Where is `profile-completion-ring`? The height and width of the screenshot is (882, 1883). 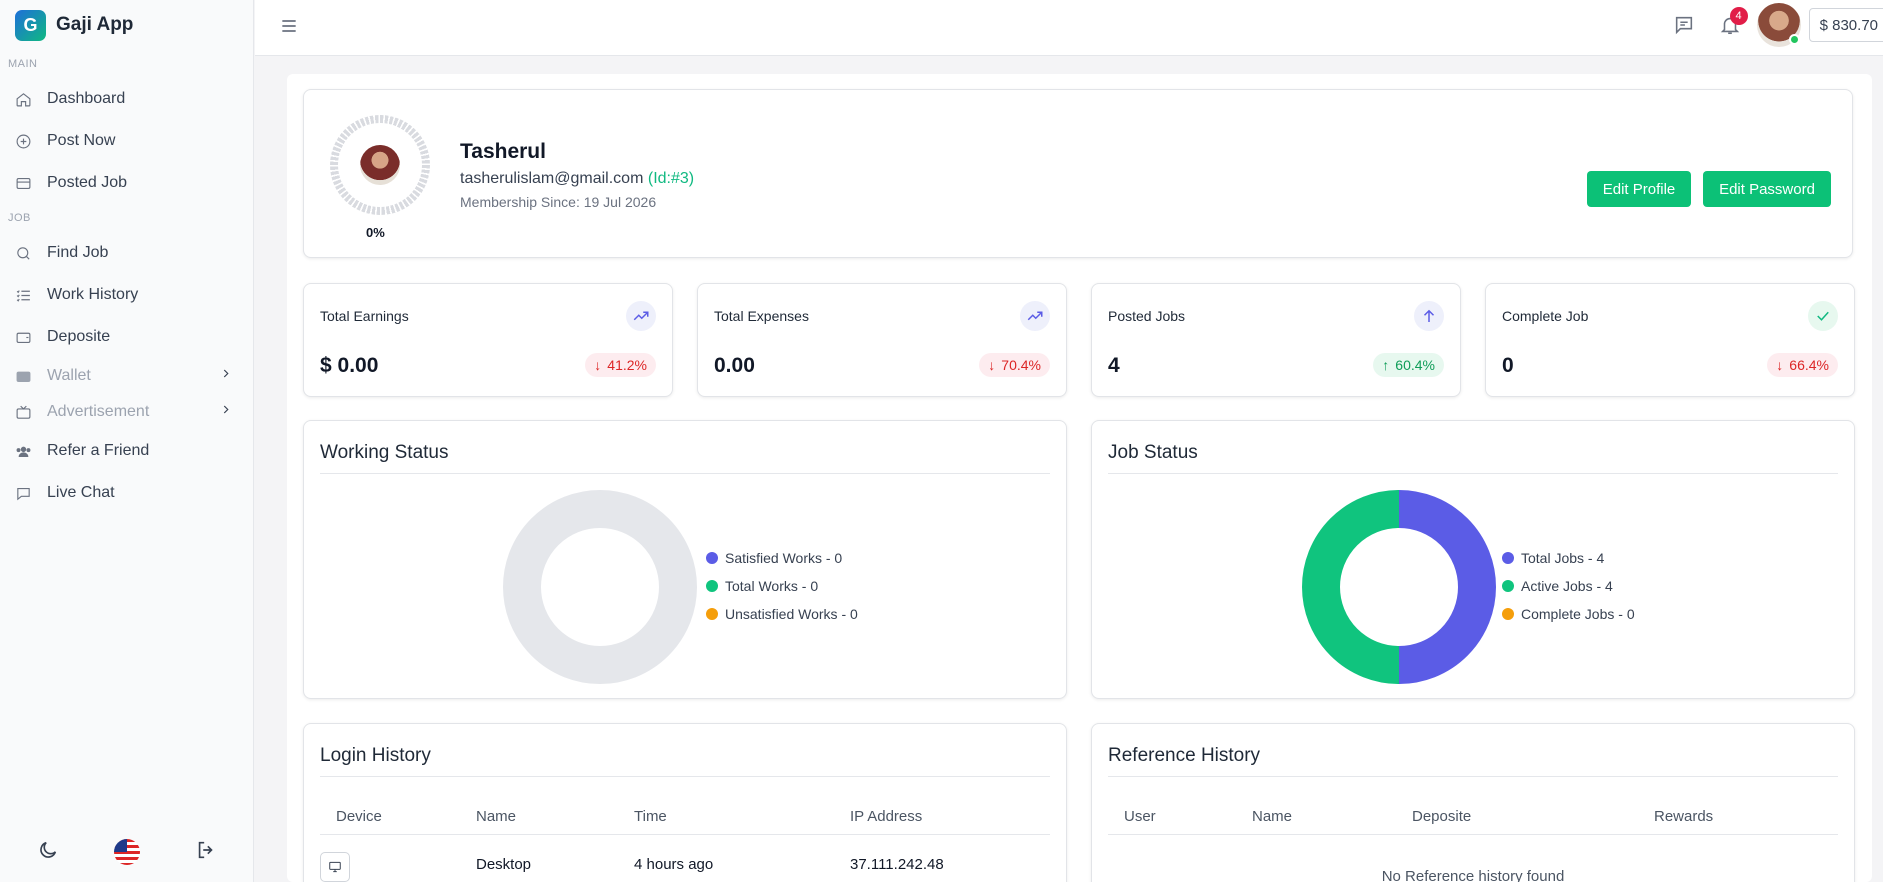
profile-completion-ring is located at coordinates (380, 165).